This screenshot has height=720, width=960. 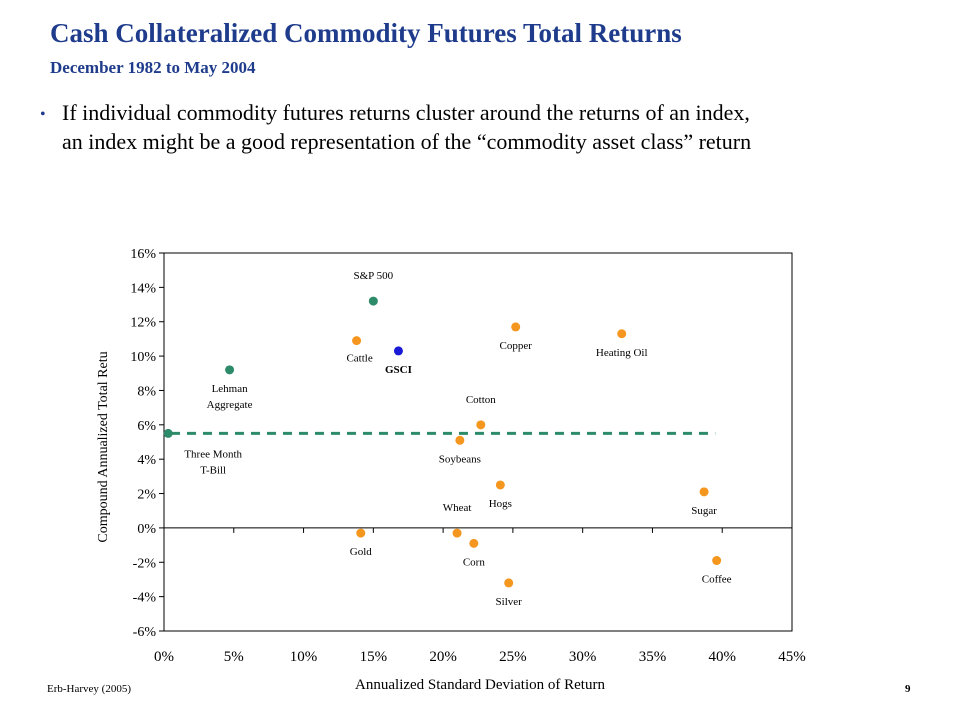 I want to click on y-tick-label: 14%, so click(x=143, y=288).